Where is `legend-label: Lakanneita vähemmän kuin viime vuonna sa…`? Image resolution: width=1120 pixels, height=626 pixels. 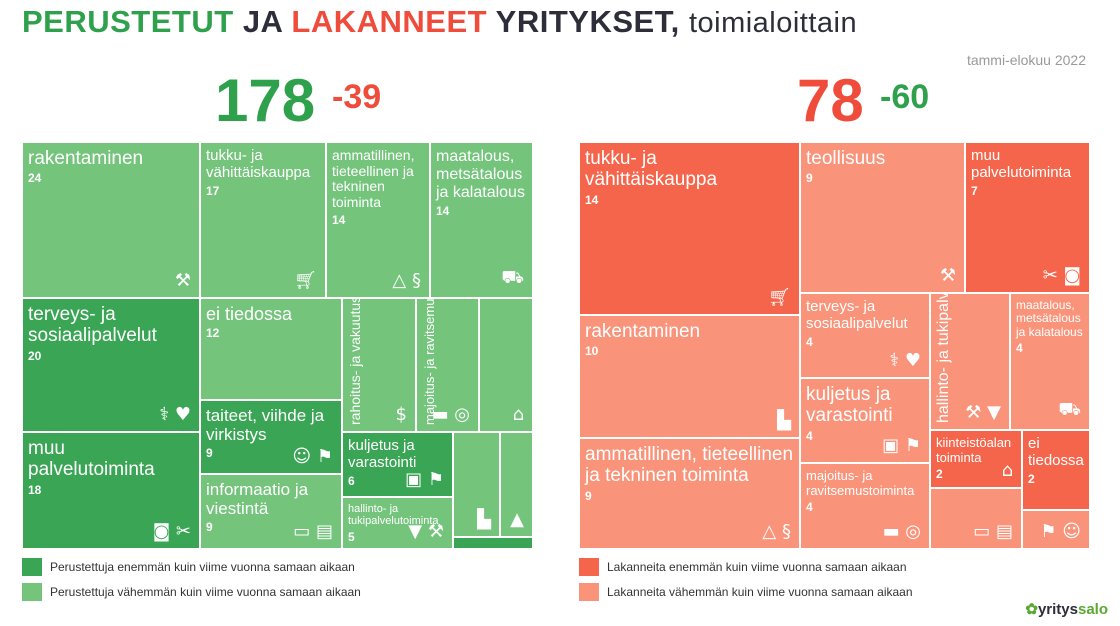 legend-label: Lakanneita vähemmän kuin viime vuonna sa… is located at coordinates (760, 592).